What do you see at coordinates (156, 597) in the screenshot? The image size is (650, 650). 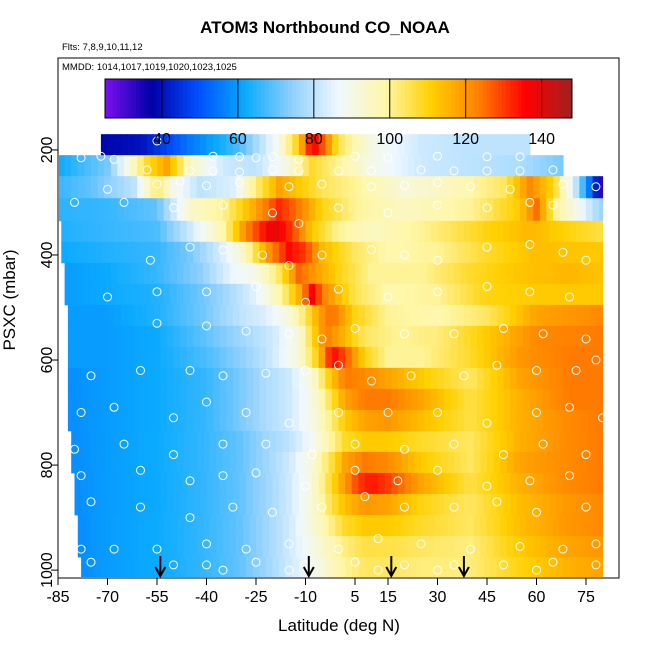 I see `x-tick-label: -55` at bounding box center [156, 597].